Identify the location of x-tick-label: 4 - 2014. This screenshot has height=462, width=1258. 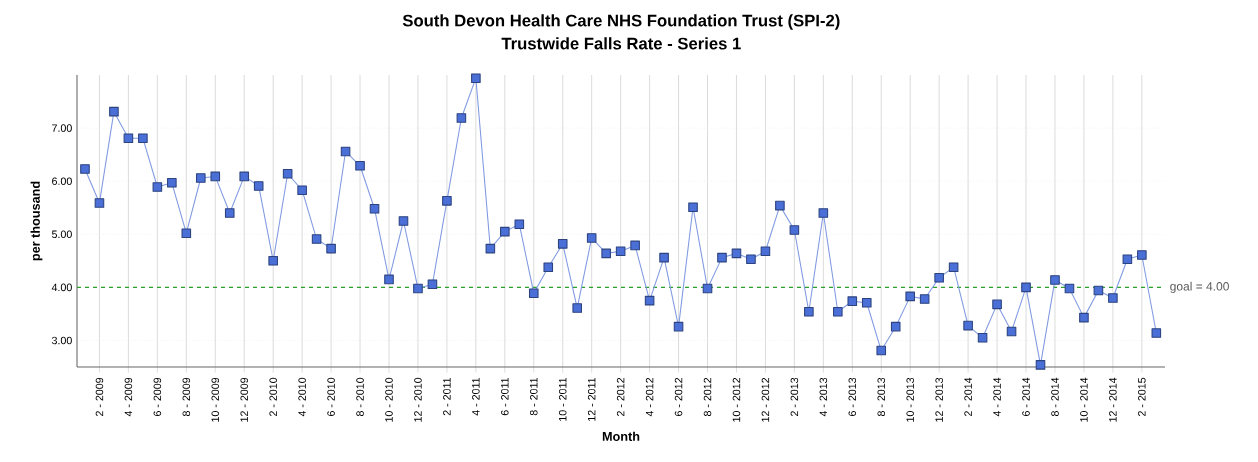
(997, 397).